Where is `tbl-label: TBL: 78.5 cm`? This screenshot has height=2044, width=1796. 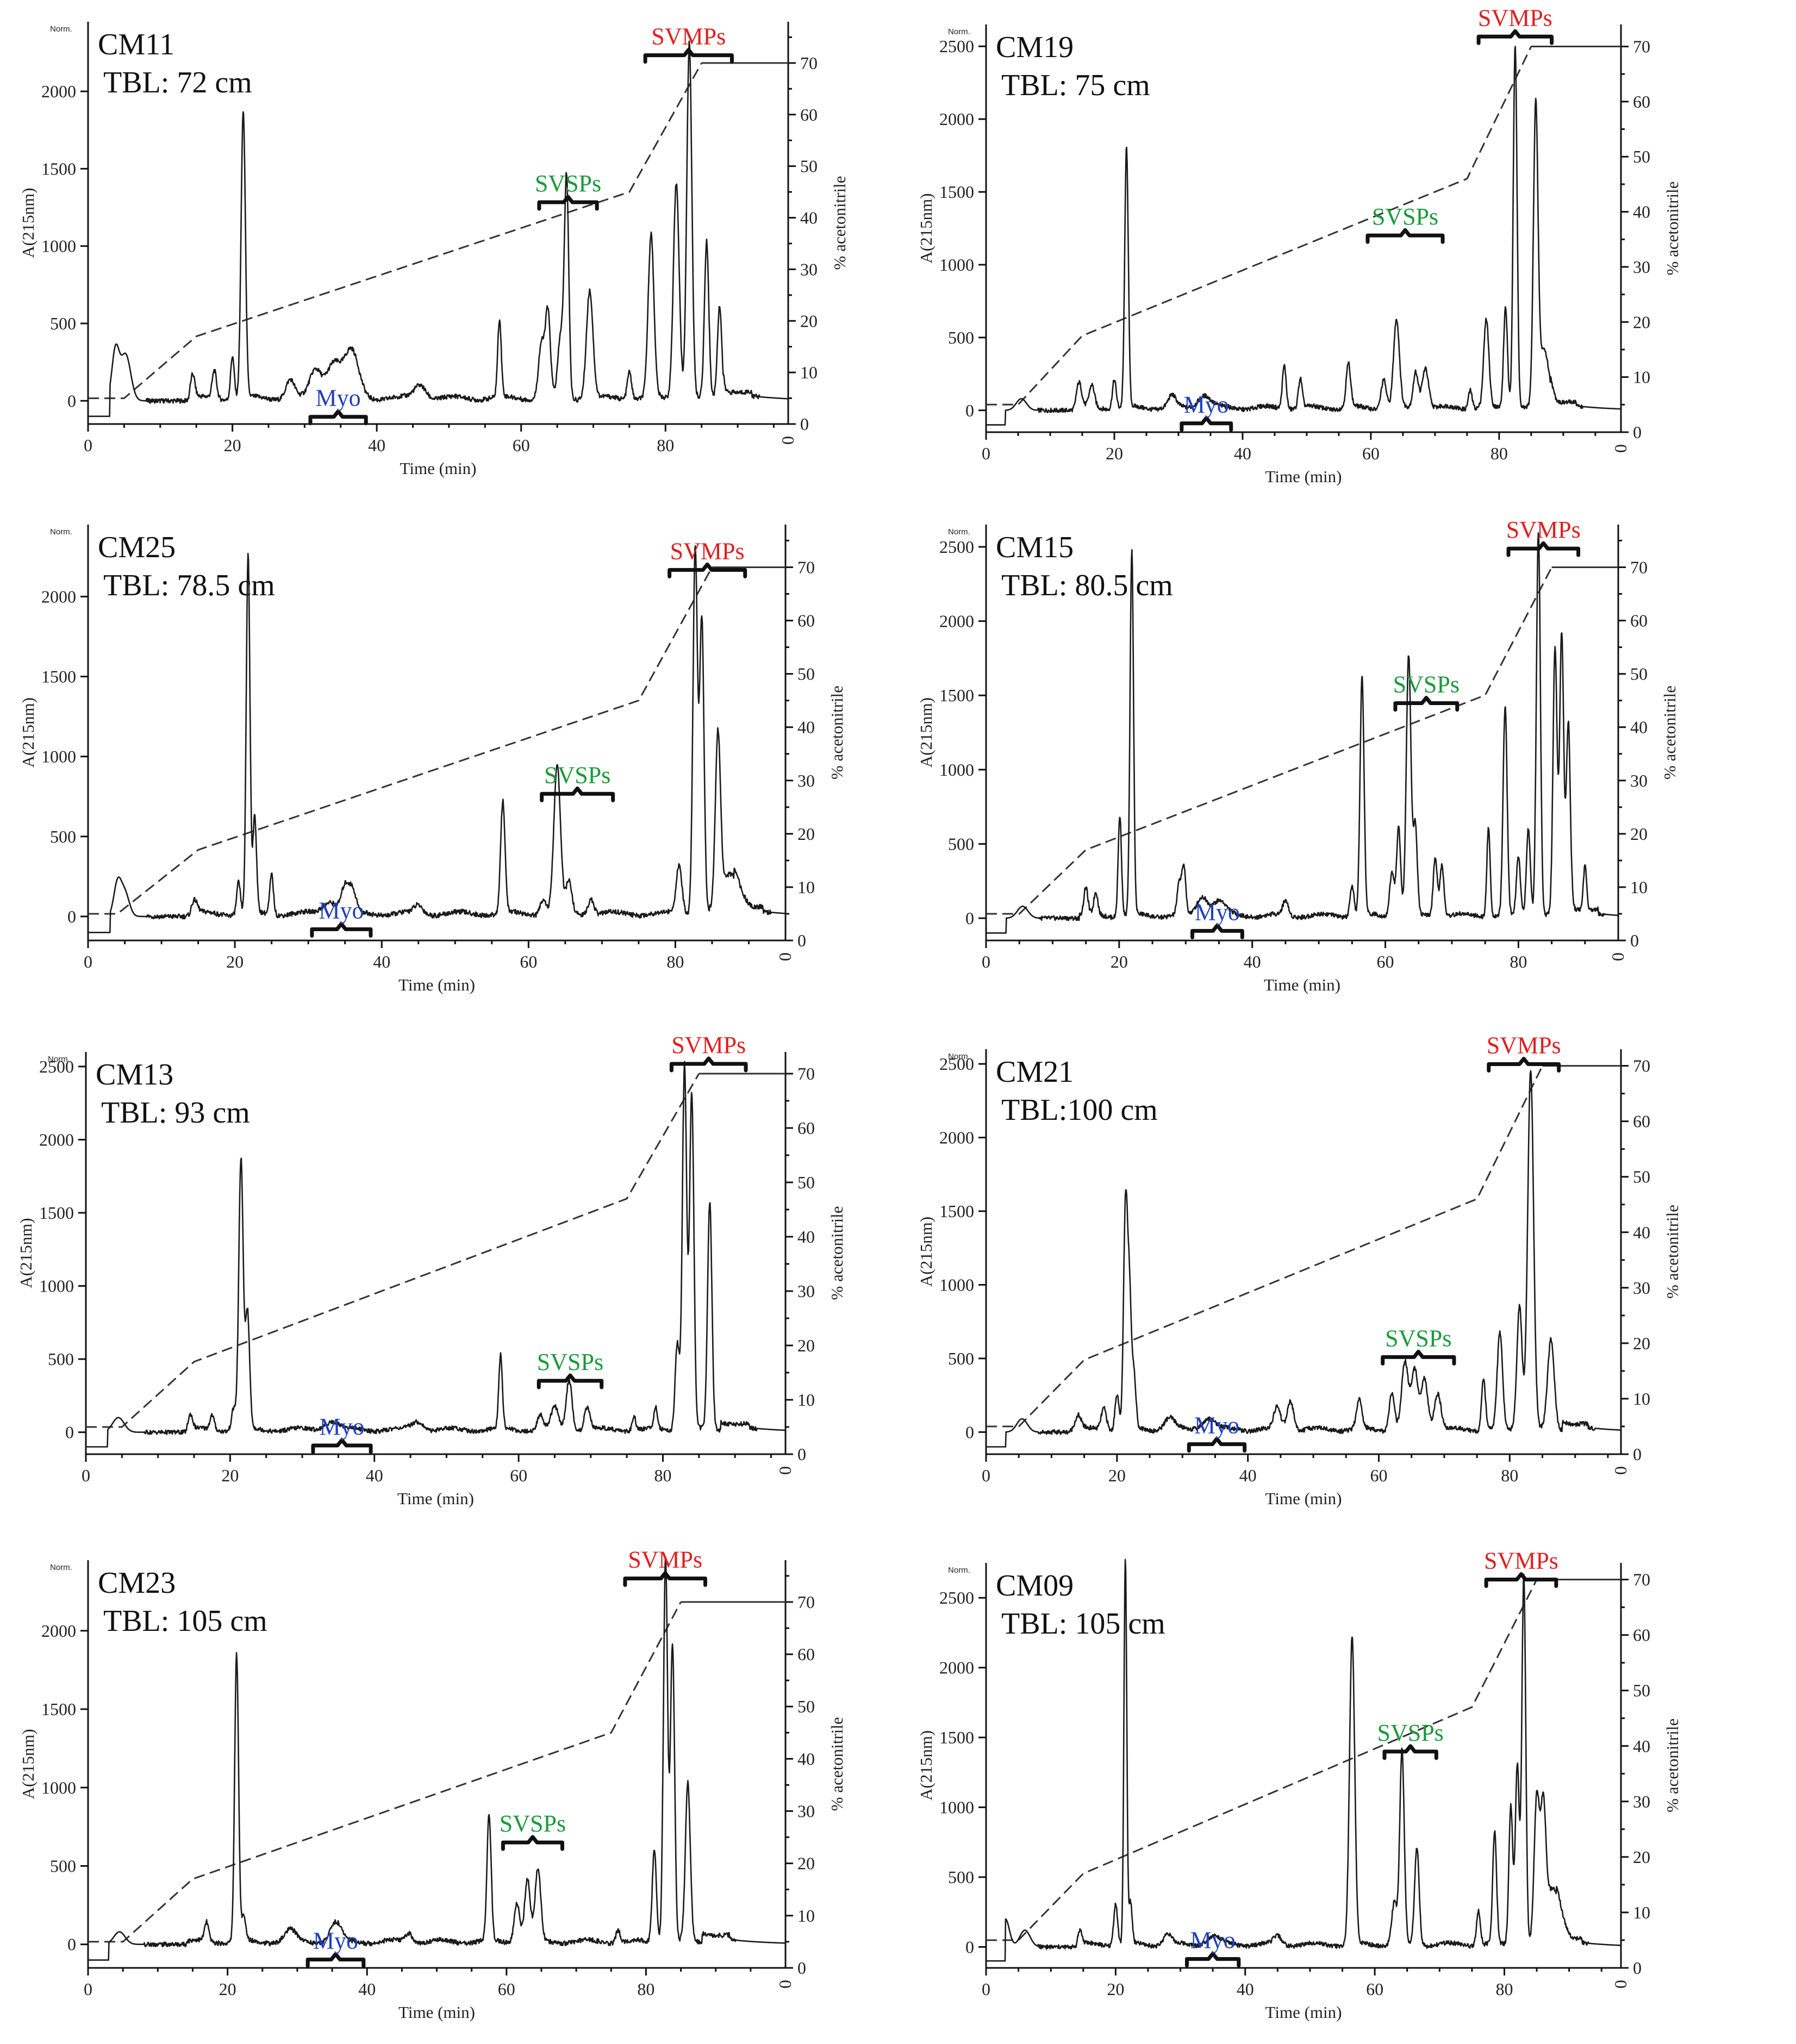
tbl-label: TBL: 78.5 cm is located at coordinates (189, 585).